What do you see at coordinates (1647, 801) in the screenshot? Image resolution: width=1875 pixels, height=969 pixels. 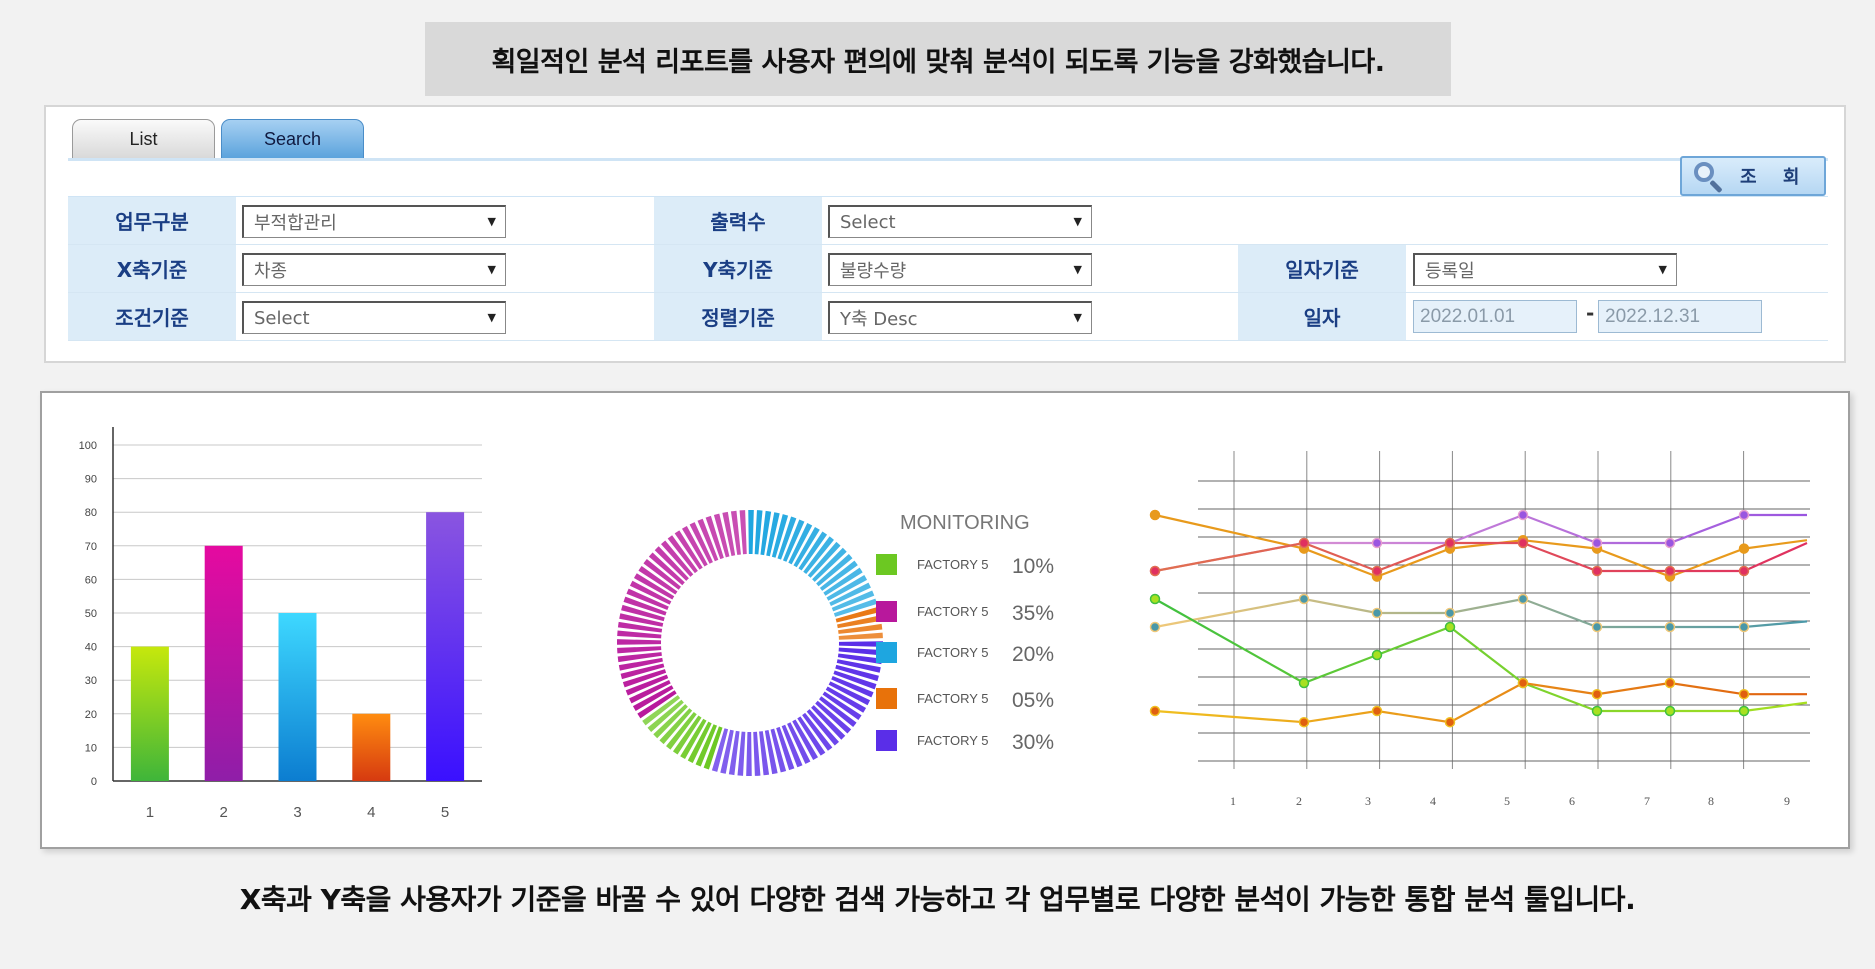 I see `line-xtick-label: 7` at bounding box center [1647, 801].